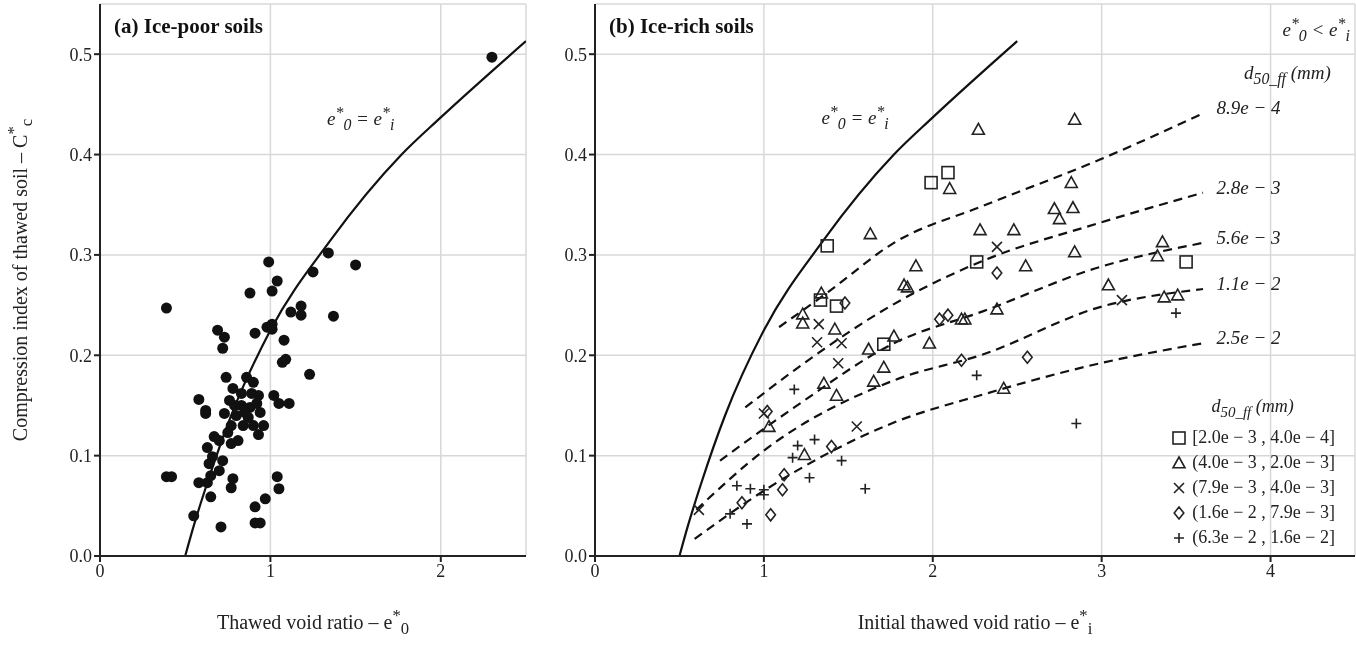 This screenshot has height=648, width=1356. I want to click on x-tick-label: 4, so click(1271, 570).